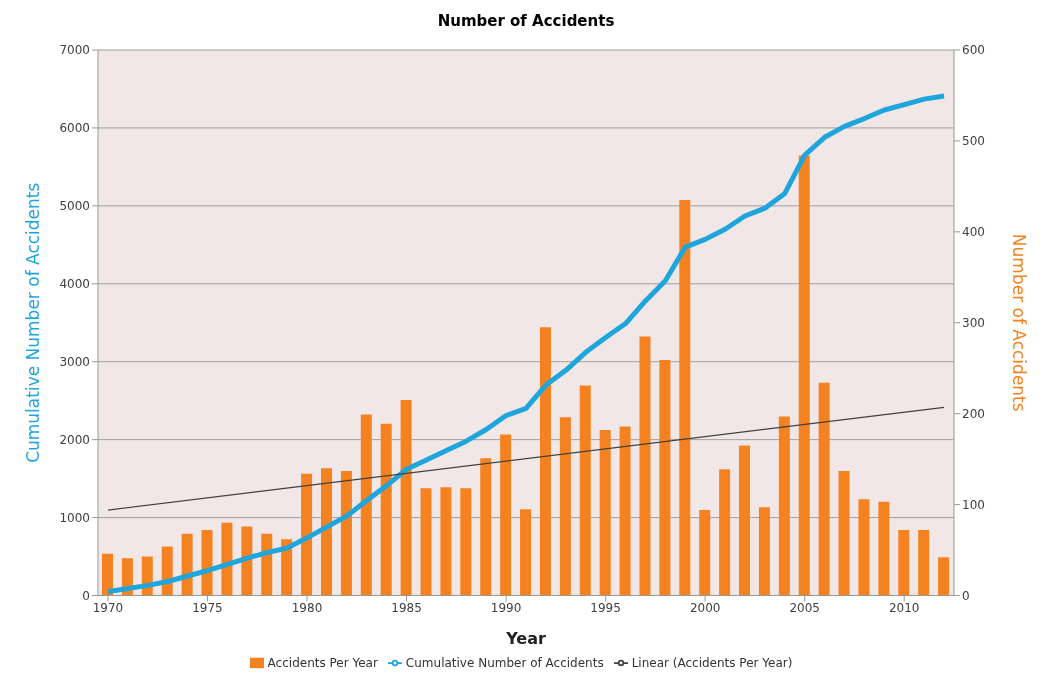 This screenshot has height=690, width=1052. What do you see at coordinates (904, 608) in the screenshot?
I see `x-tick-label: 2010` at bounding box center [904, 608].